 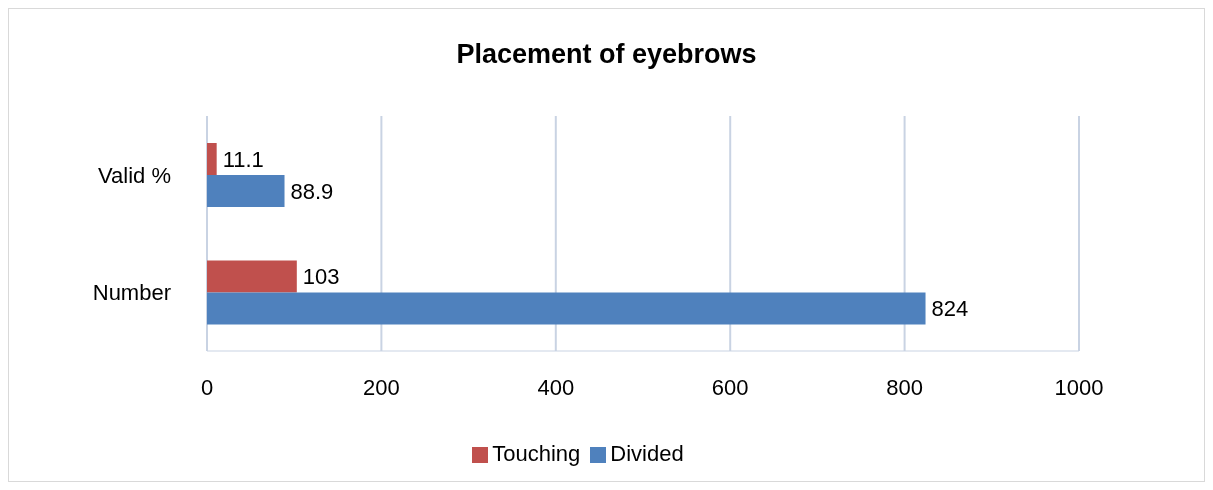 I want to click on data-label: 11.1, so click(x=243, y=159).